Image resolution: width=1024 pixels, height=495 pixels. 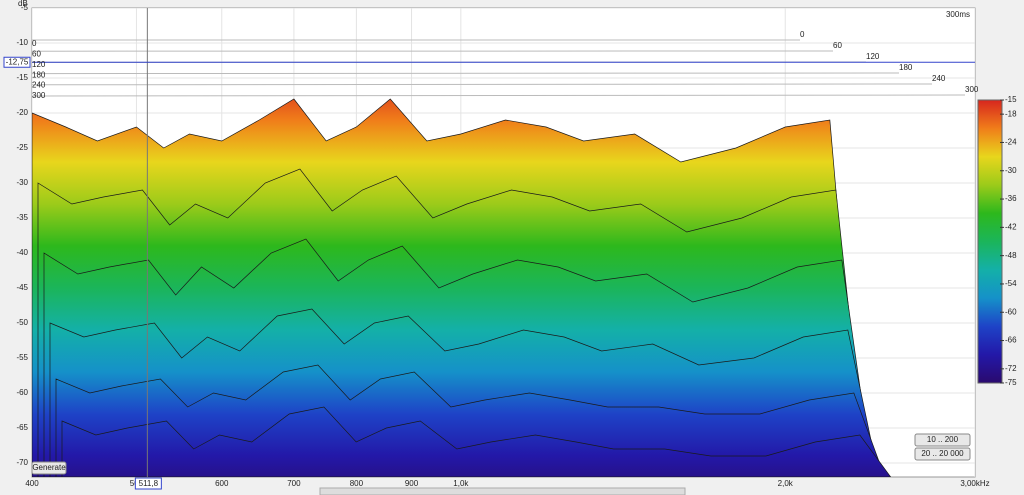 What do you see at coordinates (974, 483) in the screenshot?
I see `x-tick-label: 3,00kHz` at bounding box center [974, 483].